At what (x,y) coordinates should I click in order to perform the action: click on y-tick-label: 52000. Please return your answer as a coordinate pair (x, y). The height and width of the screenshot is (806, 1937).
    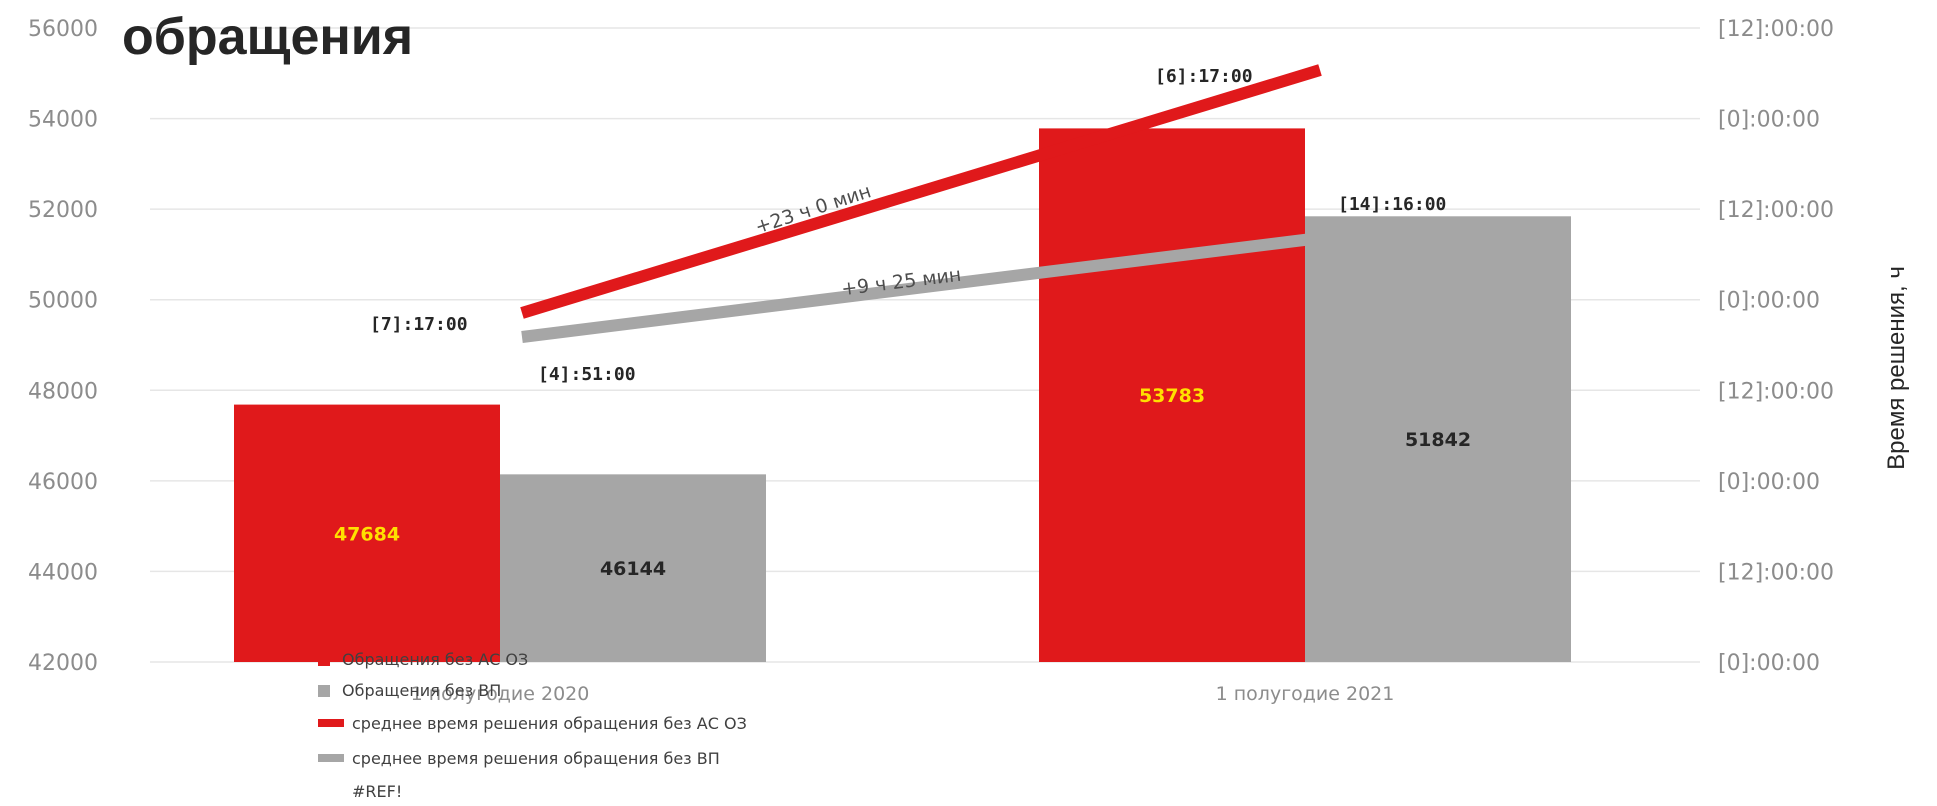
    Looking at the image, I should click on (63, 210).